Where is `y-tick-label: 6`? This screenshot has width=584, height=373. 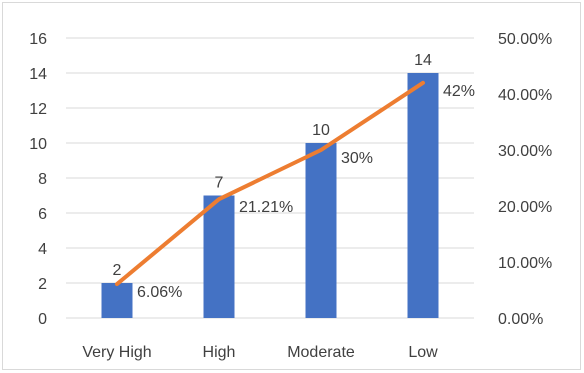
y-tick-label: 6 is located at coordinates (42, 214).